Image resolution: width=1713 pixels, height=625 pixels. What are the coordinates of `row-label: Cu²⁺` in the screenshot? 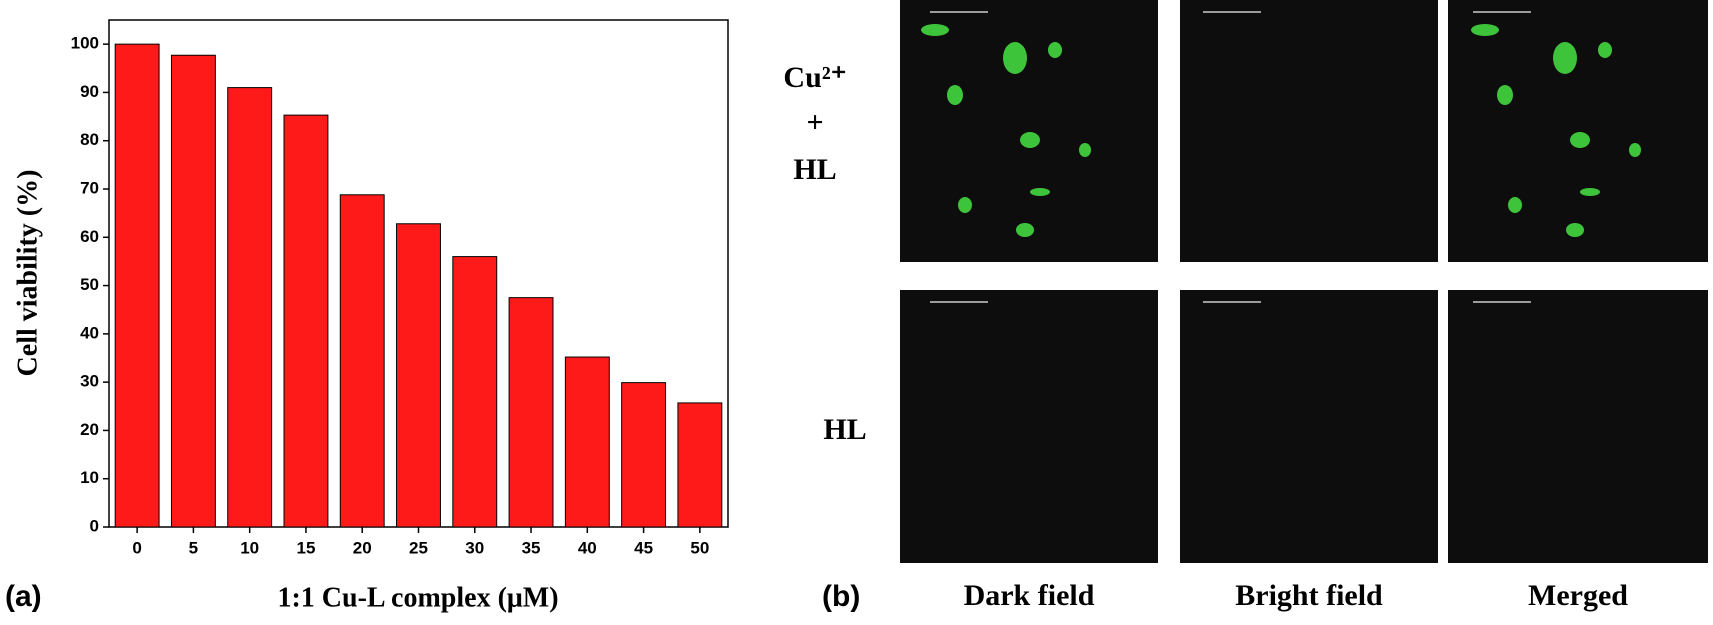 It's located at (814, 77).